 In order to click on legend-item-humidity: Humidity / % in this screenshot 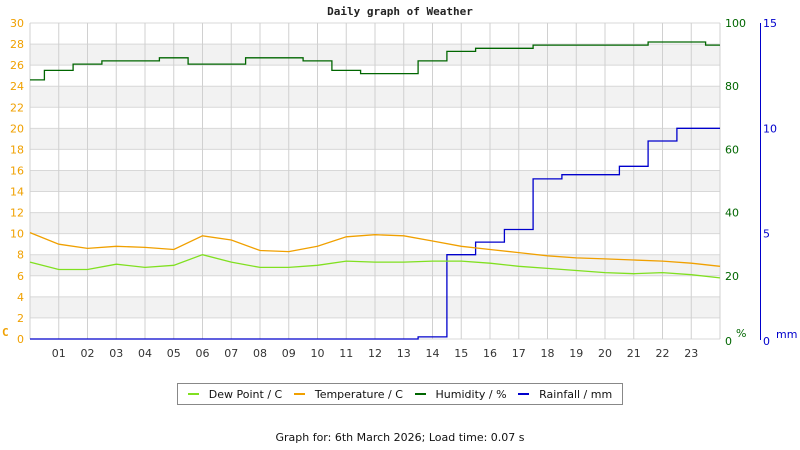, I will do `click(460, 394)`.